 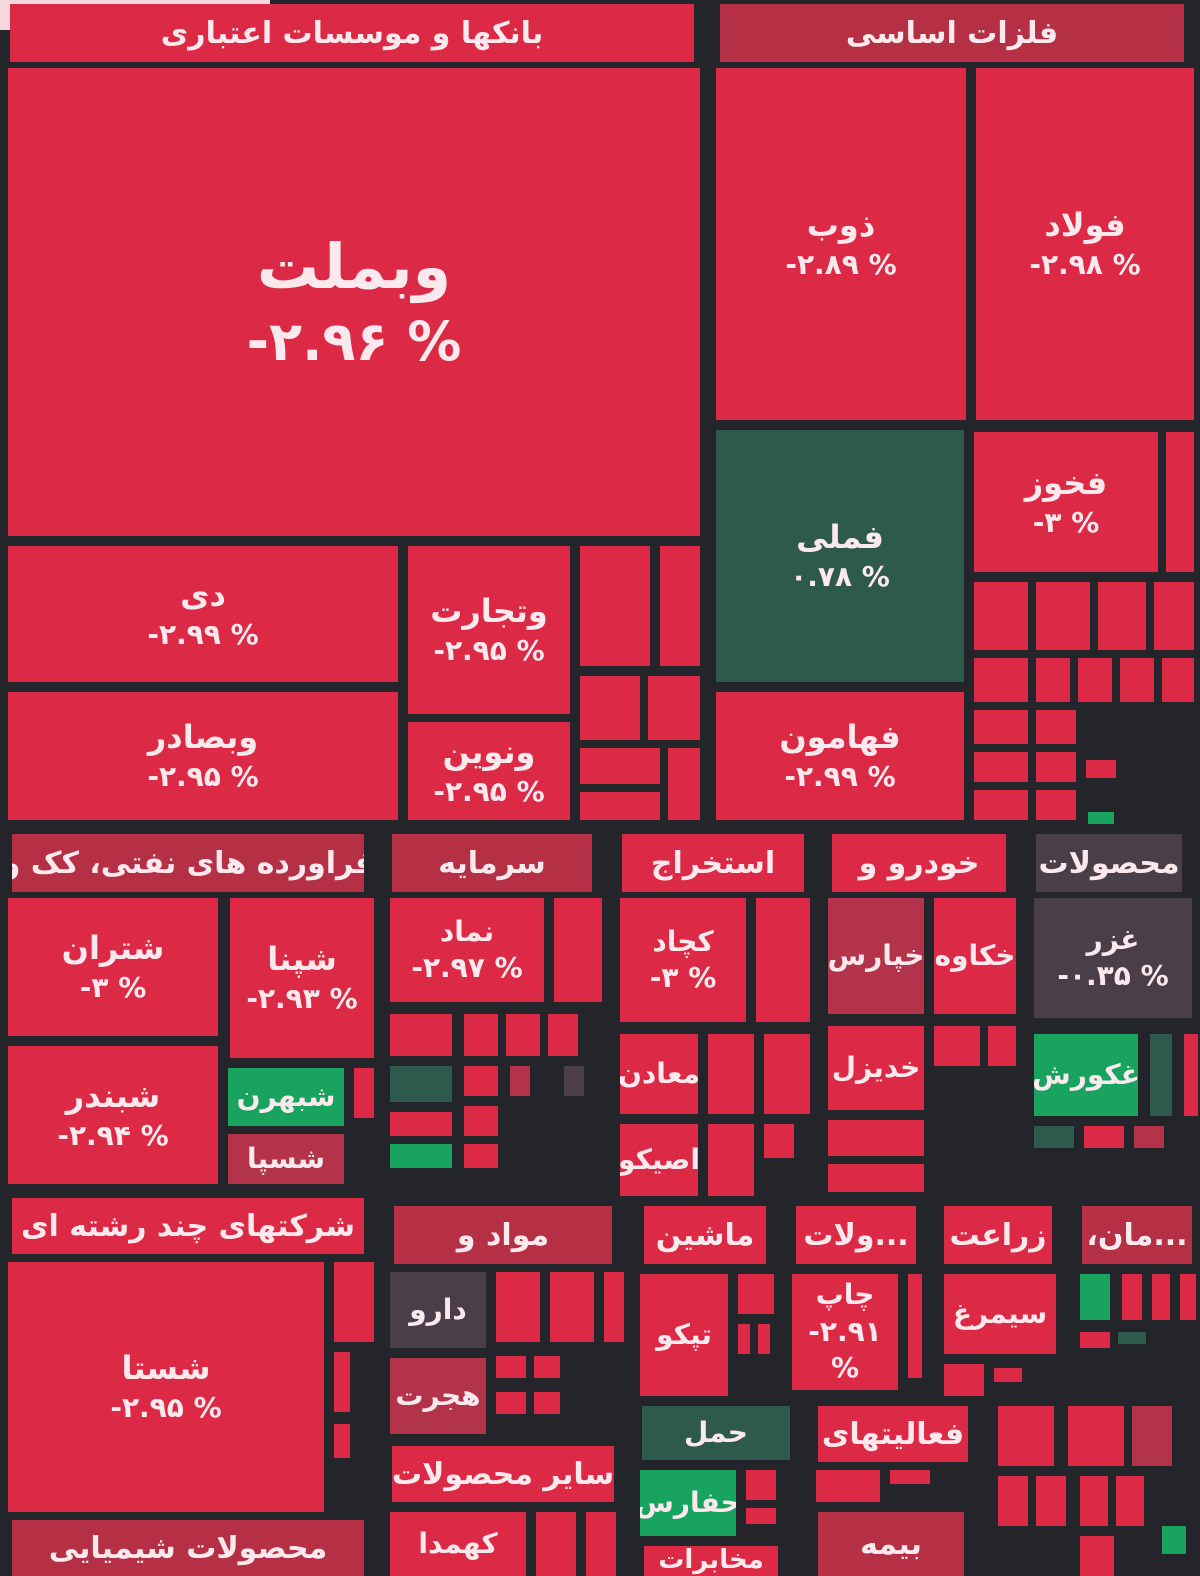 I want to click on tile-shpna: شپنا -۲.۹۳ %, so click(x=302, y=978).